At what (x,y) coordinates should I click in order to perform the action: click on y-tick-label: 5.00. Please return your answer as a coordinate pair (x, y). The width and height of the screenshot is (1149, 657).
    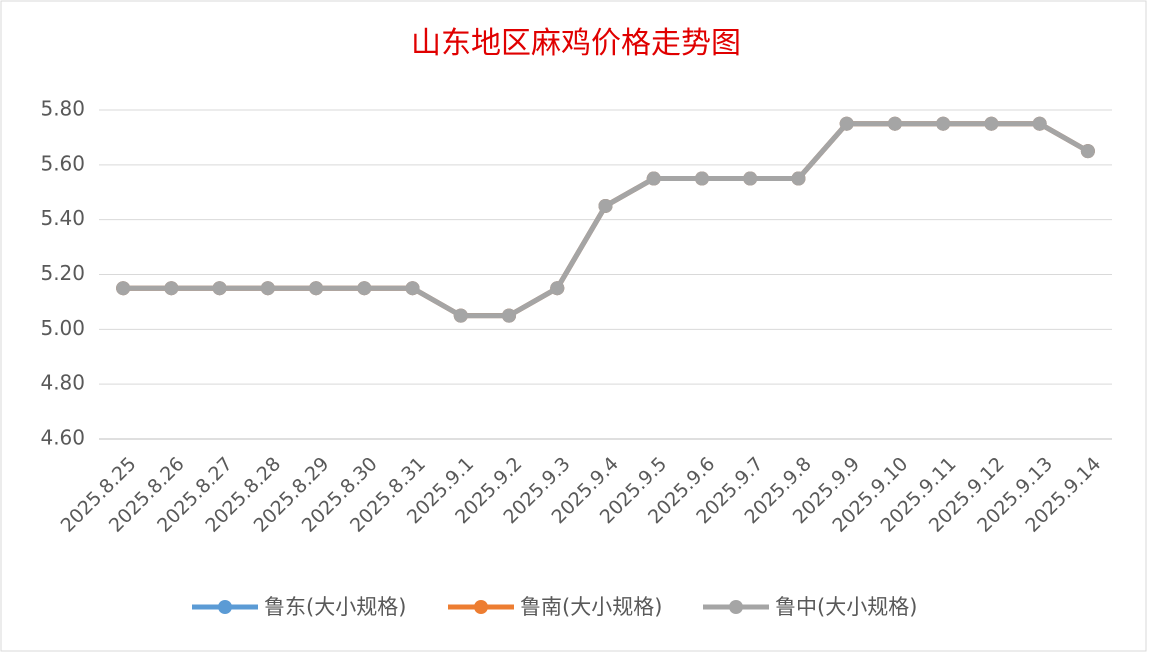
    Looking at the image, I should click on (62, 328).